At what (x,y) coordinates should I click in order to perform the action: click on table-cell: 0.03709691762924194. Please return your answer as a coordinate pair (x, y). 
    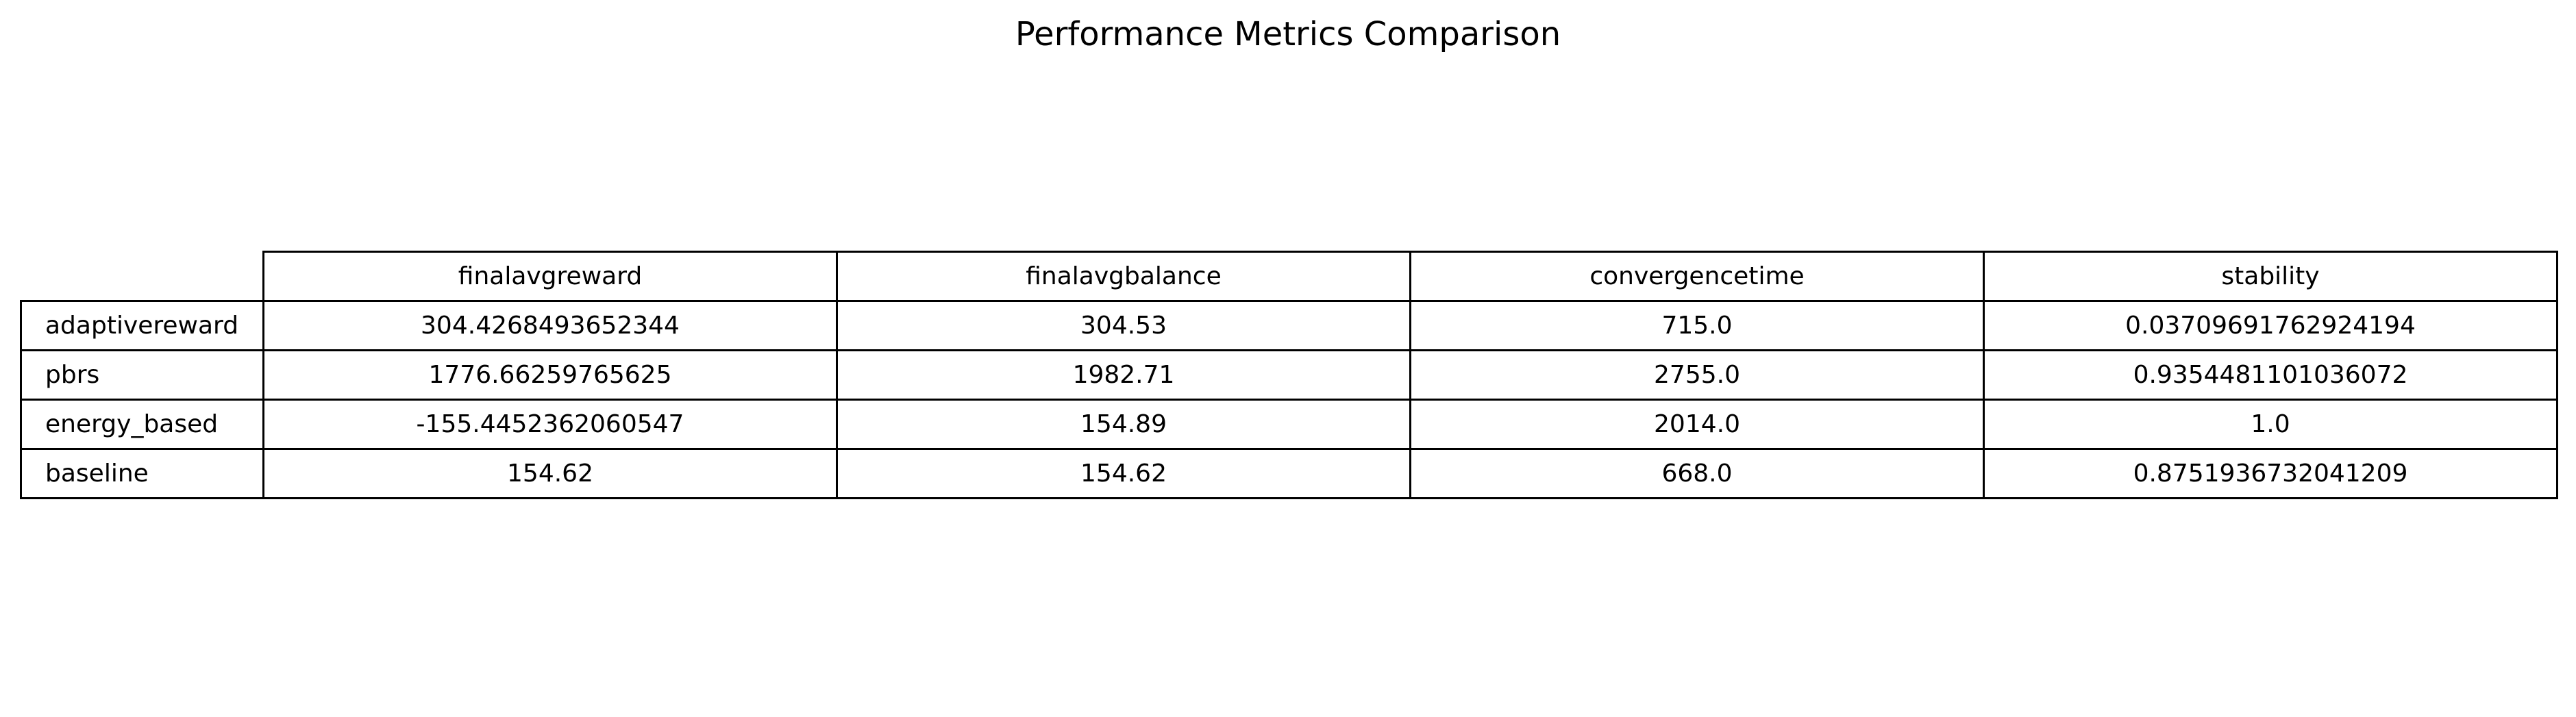
    Looking at the image, I should click on (2270, 325).